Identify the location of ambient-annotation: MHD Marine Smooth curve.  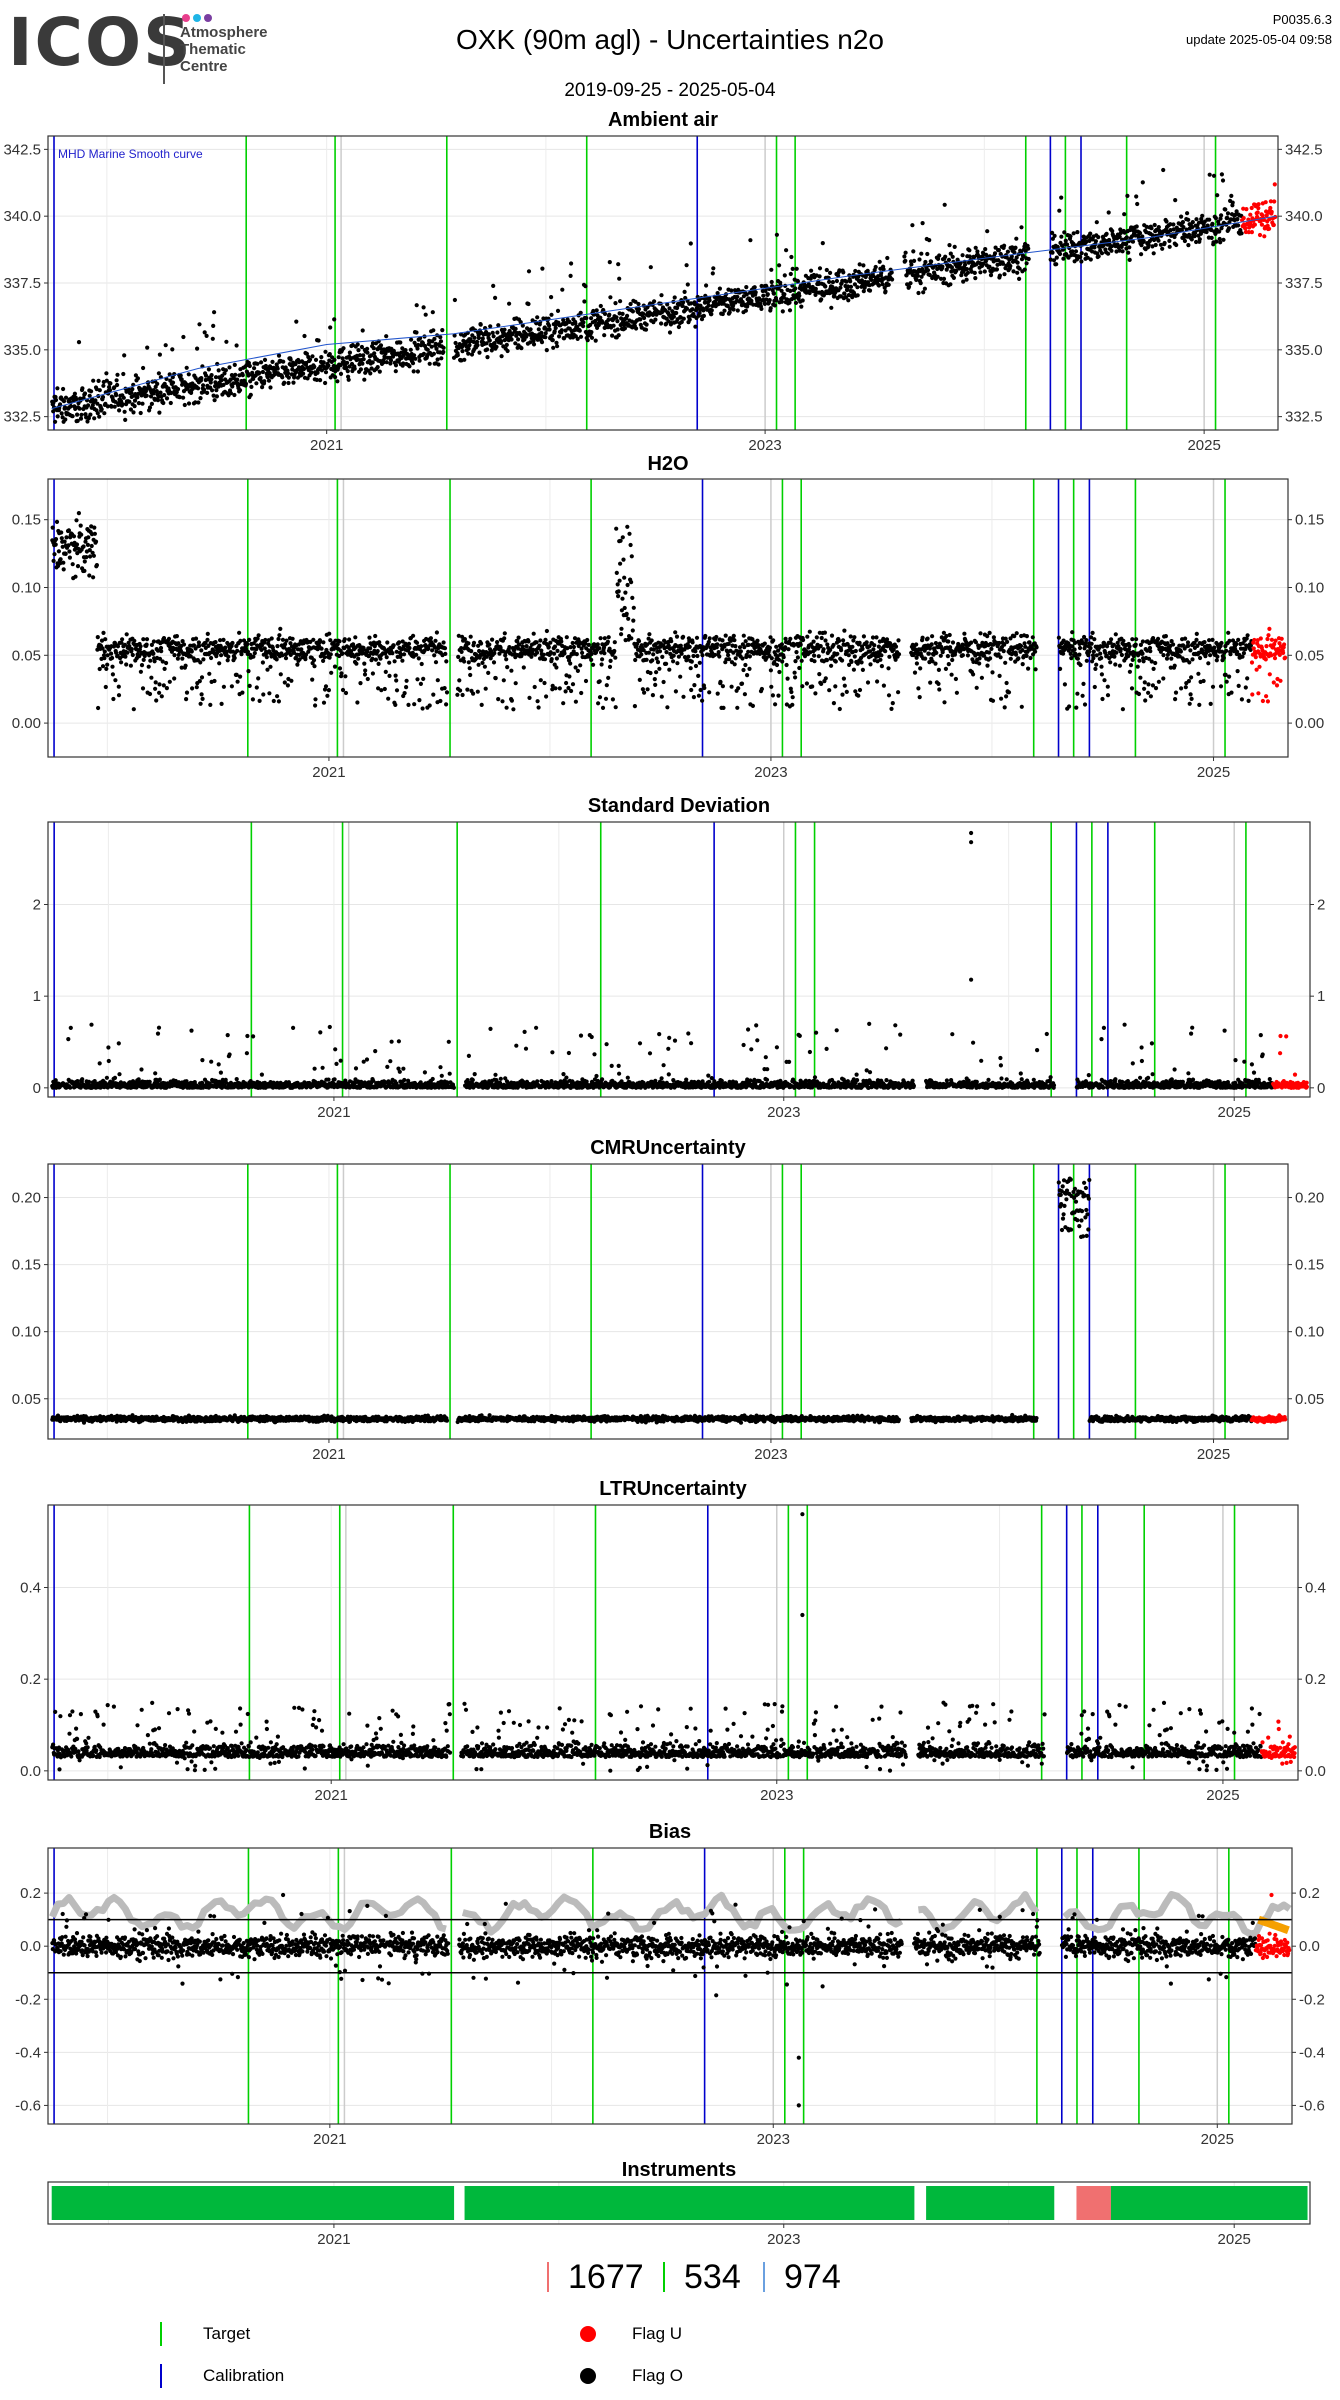
(130, 154).